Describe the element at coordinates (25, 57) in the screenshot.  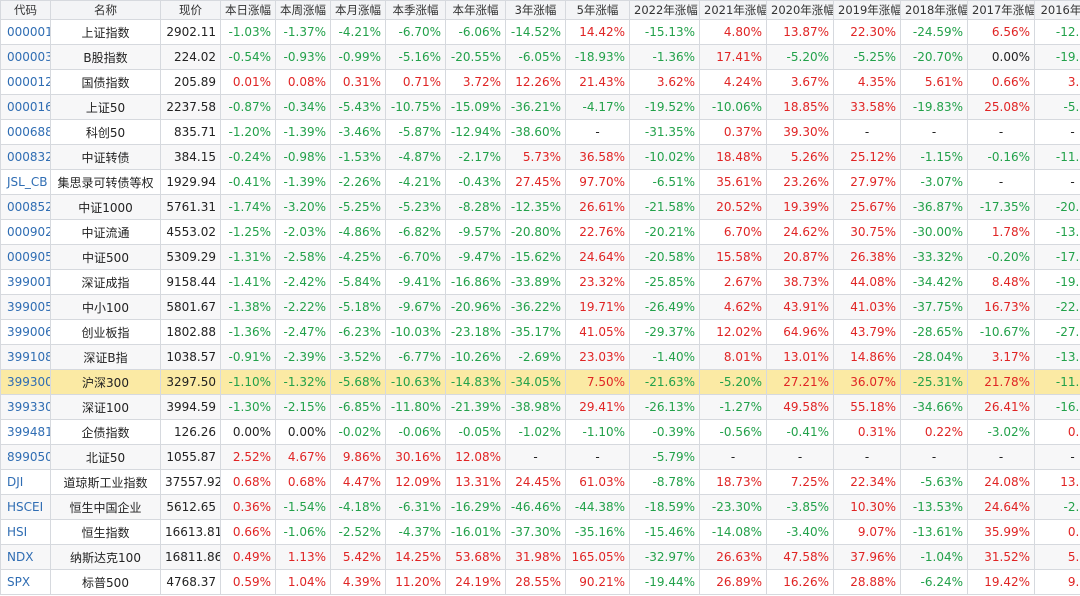
I see `index-code-link: 000003` at that location.